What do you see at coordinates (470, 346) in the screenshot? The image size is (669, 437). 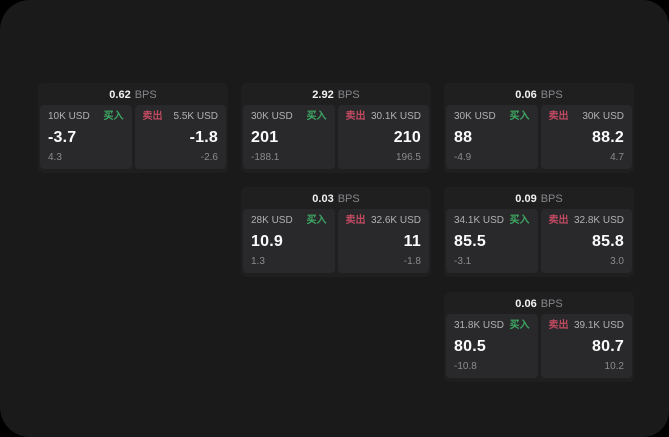 I see `buy-price: 80.5` at bounding box center [470, 346].